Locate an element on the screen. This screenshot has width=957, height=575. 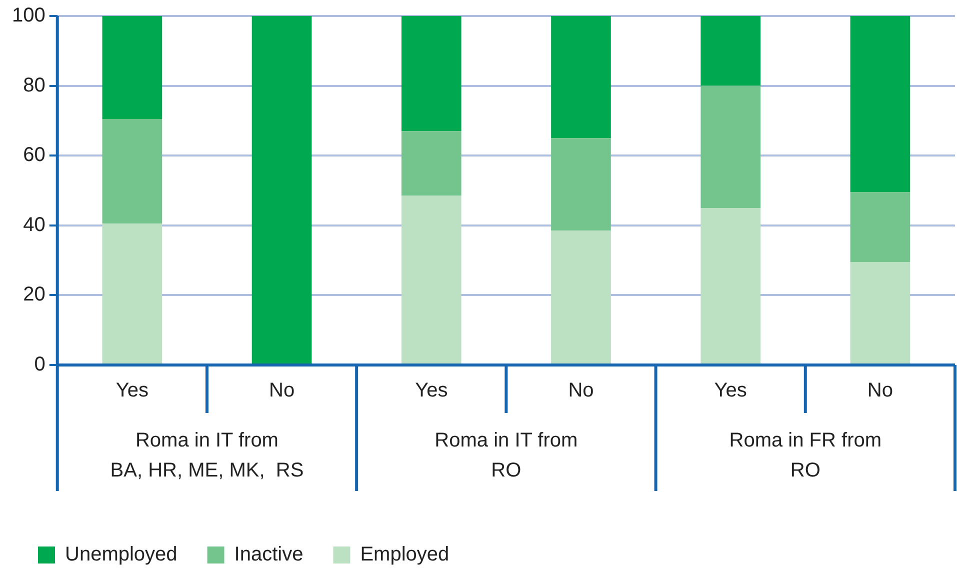
legend-label: Inactive is located at coordinates (269, 555).